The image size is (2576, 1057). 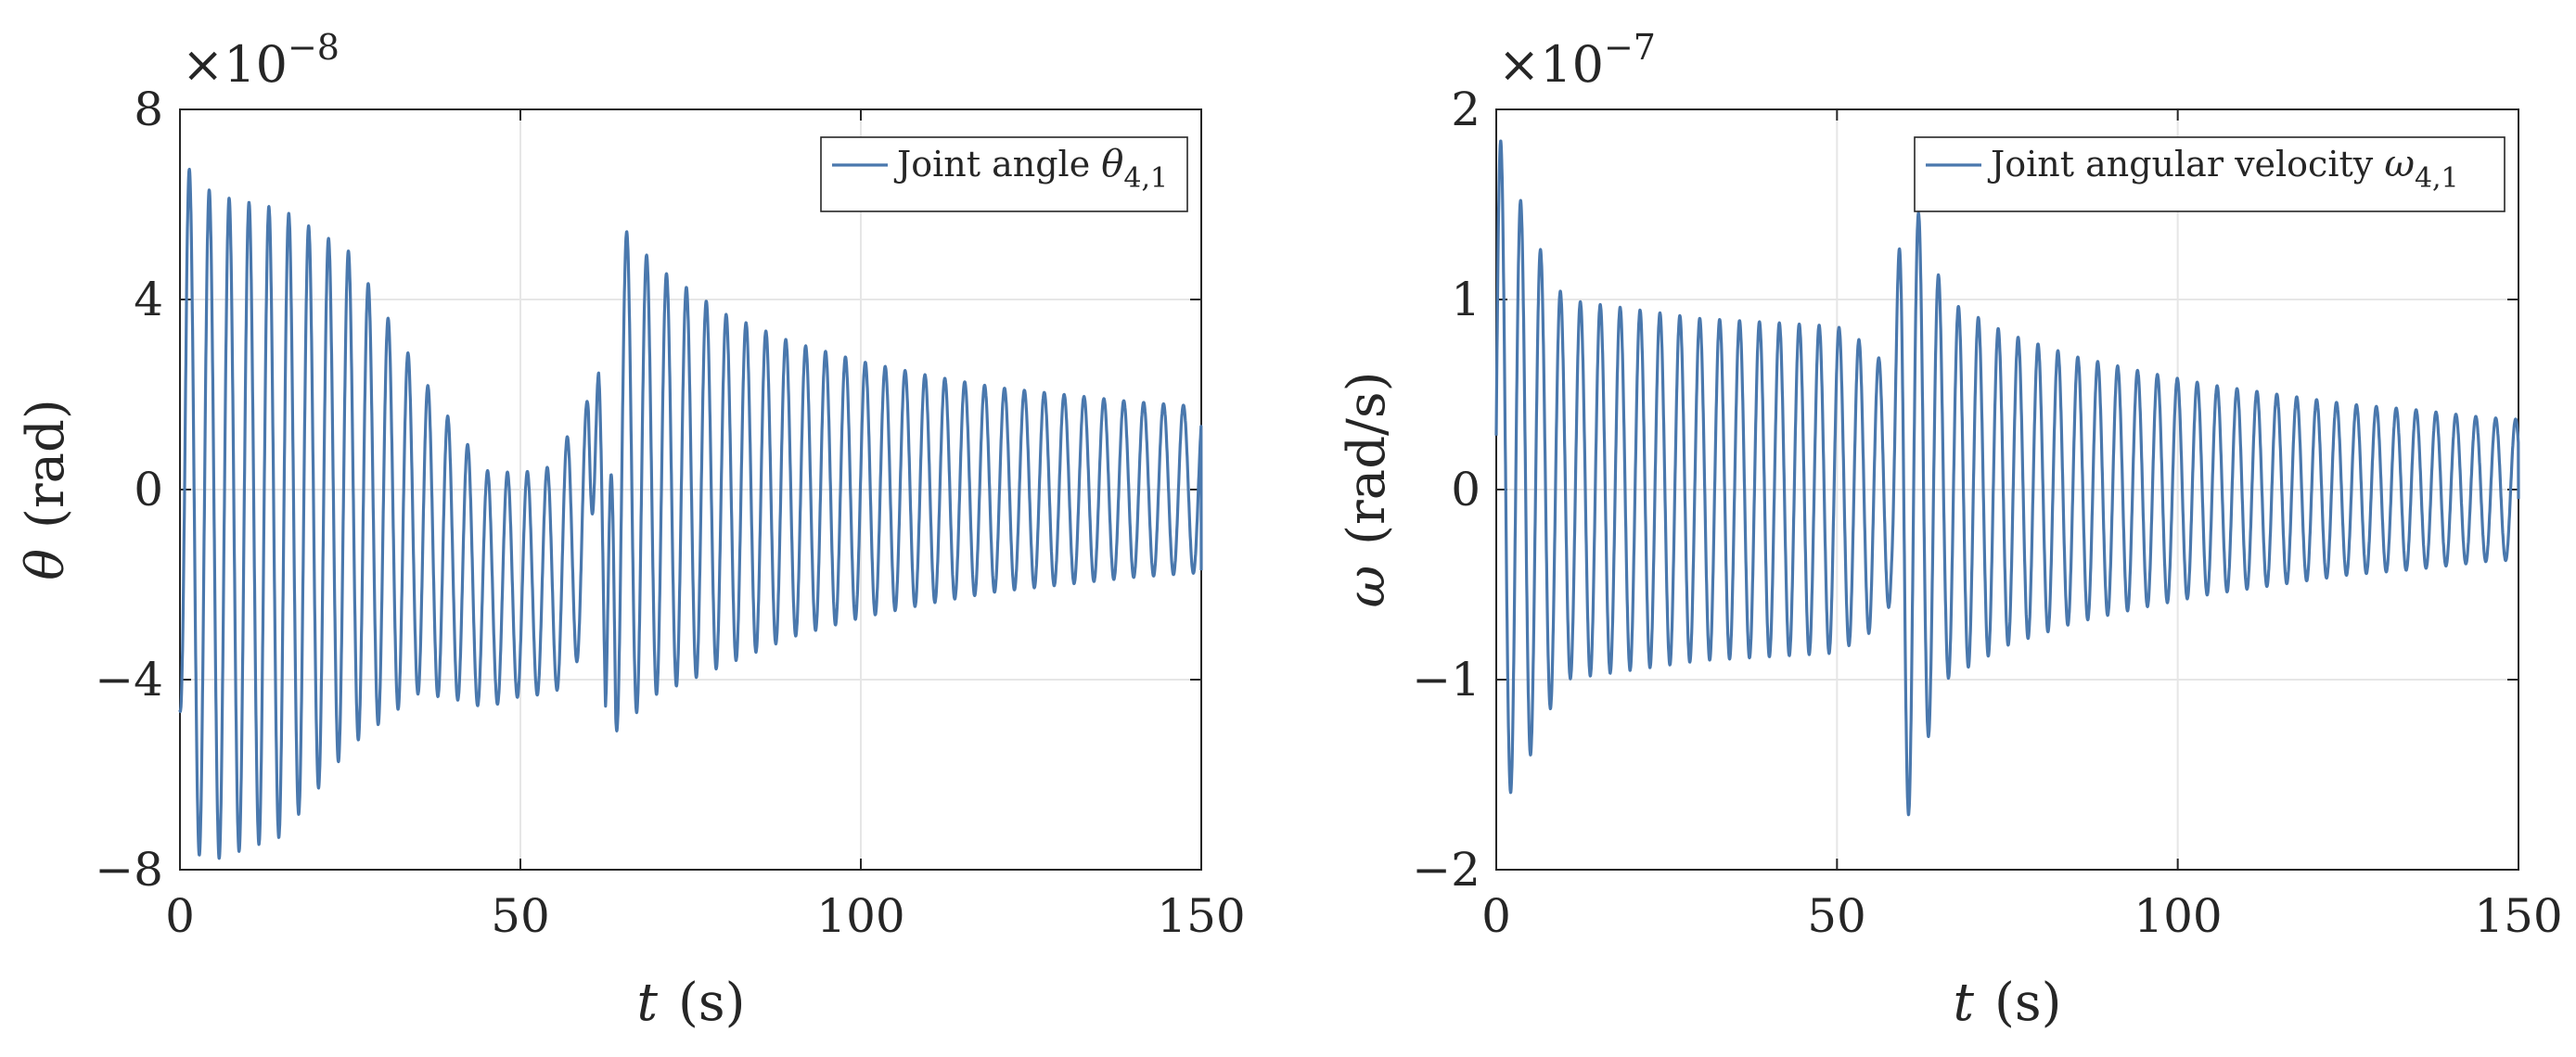 I want to click on ytick-label-2: 2, so click(x=1465, y=109).